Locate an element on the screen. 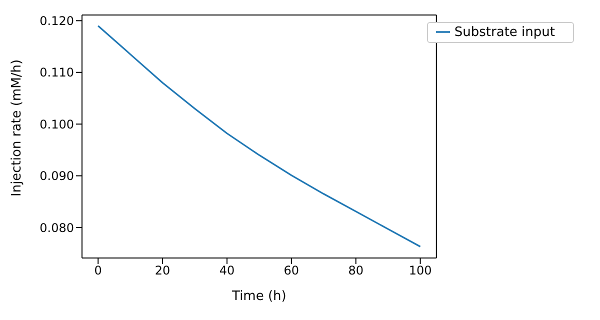  x-tick-label: 100 is located at coordinates (420, 271).